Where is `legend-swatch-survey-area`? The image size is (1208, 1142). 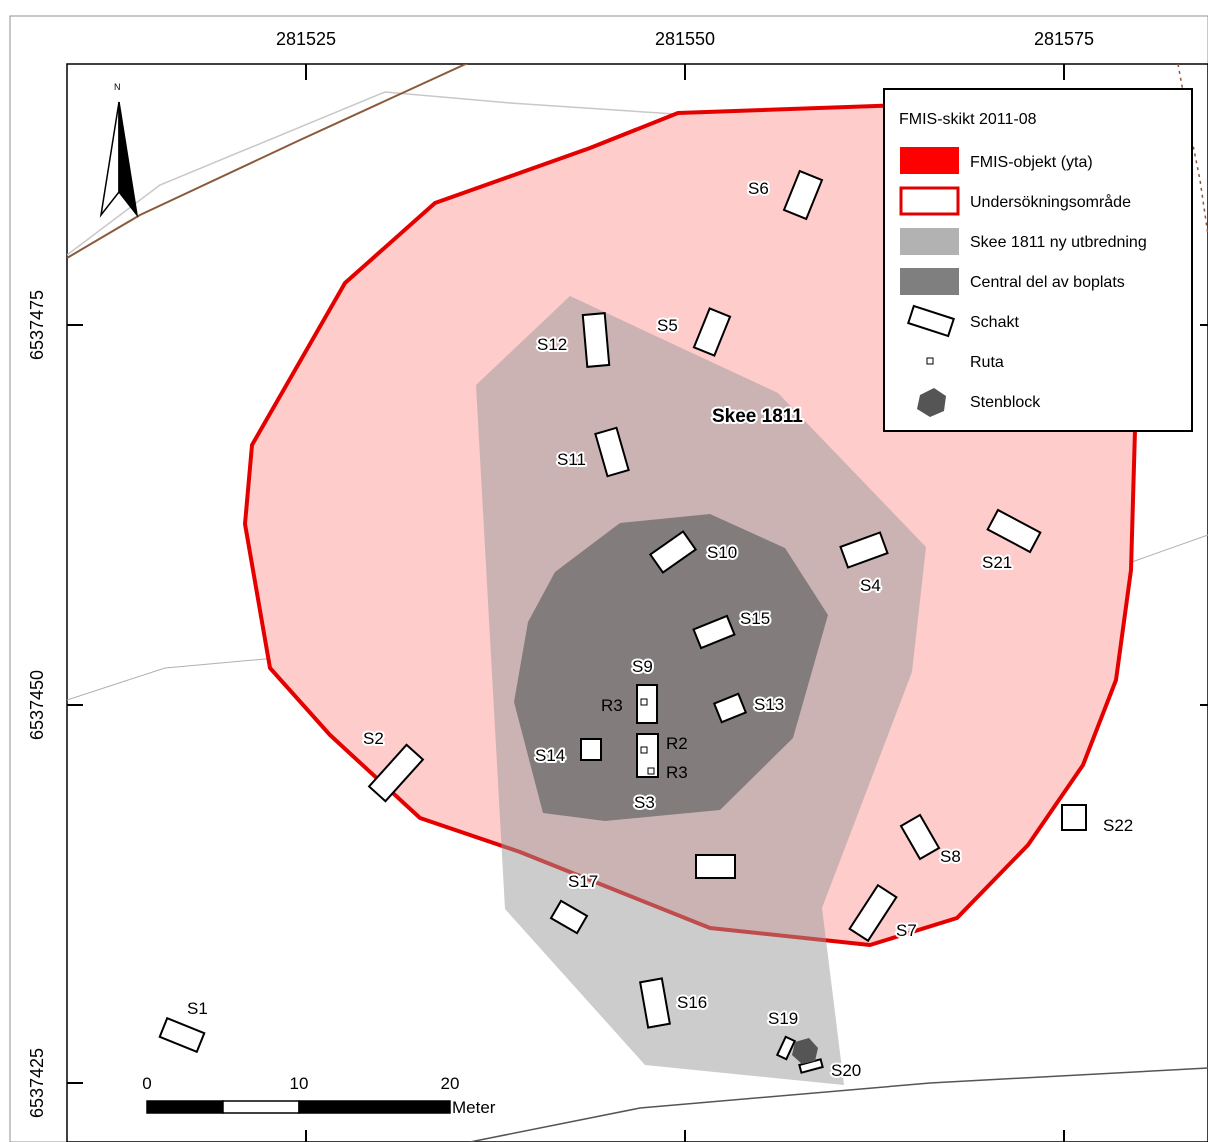 legend-swatch-survey-area is located at coordinates (929, 201).